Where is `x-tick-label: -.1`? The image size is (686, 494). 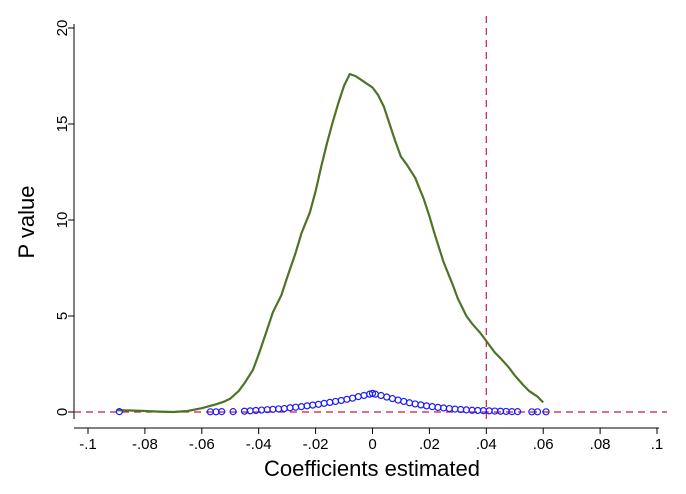 x-tick-label: -.1 is located at coordinates (88, 444).